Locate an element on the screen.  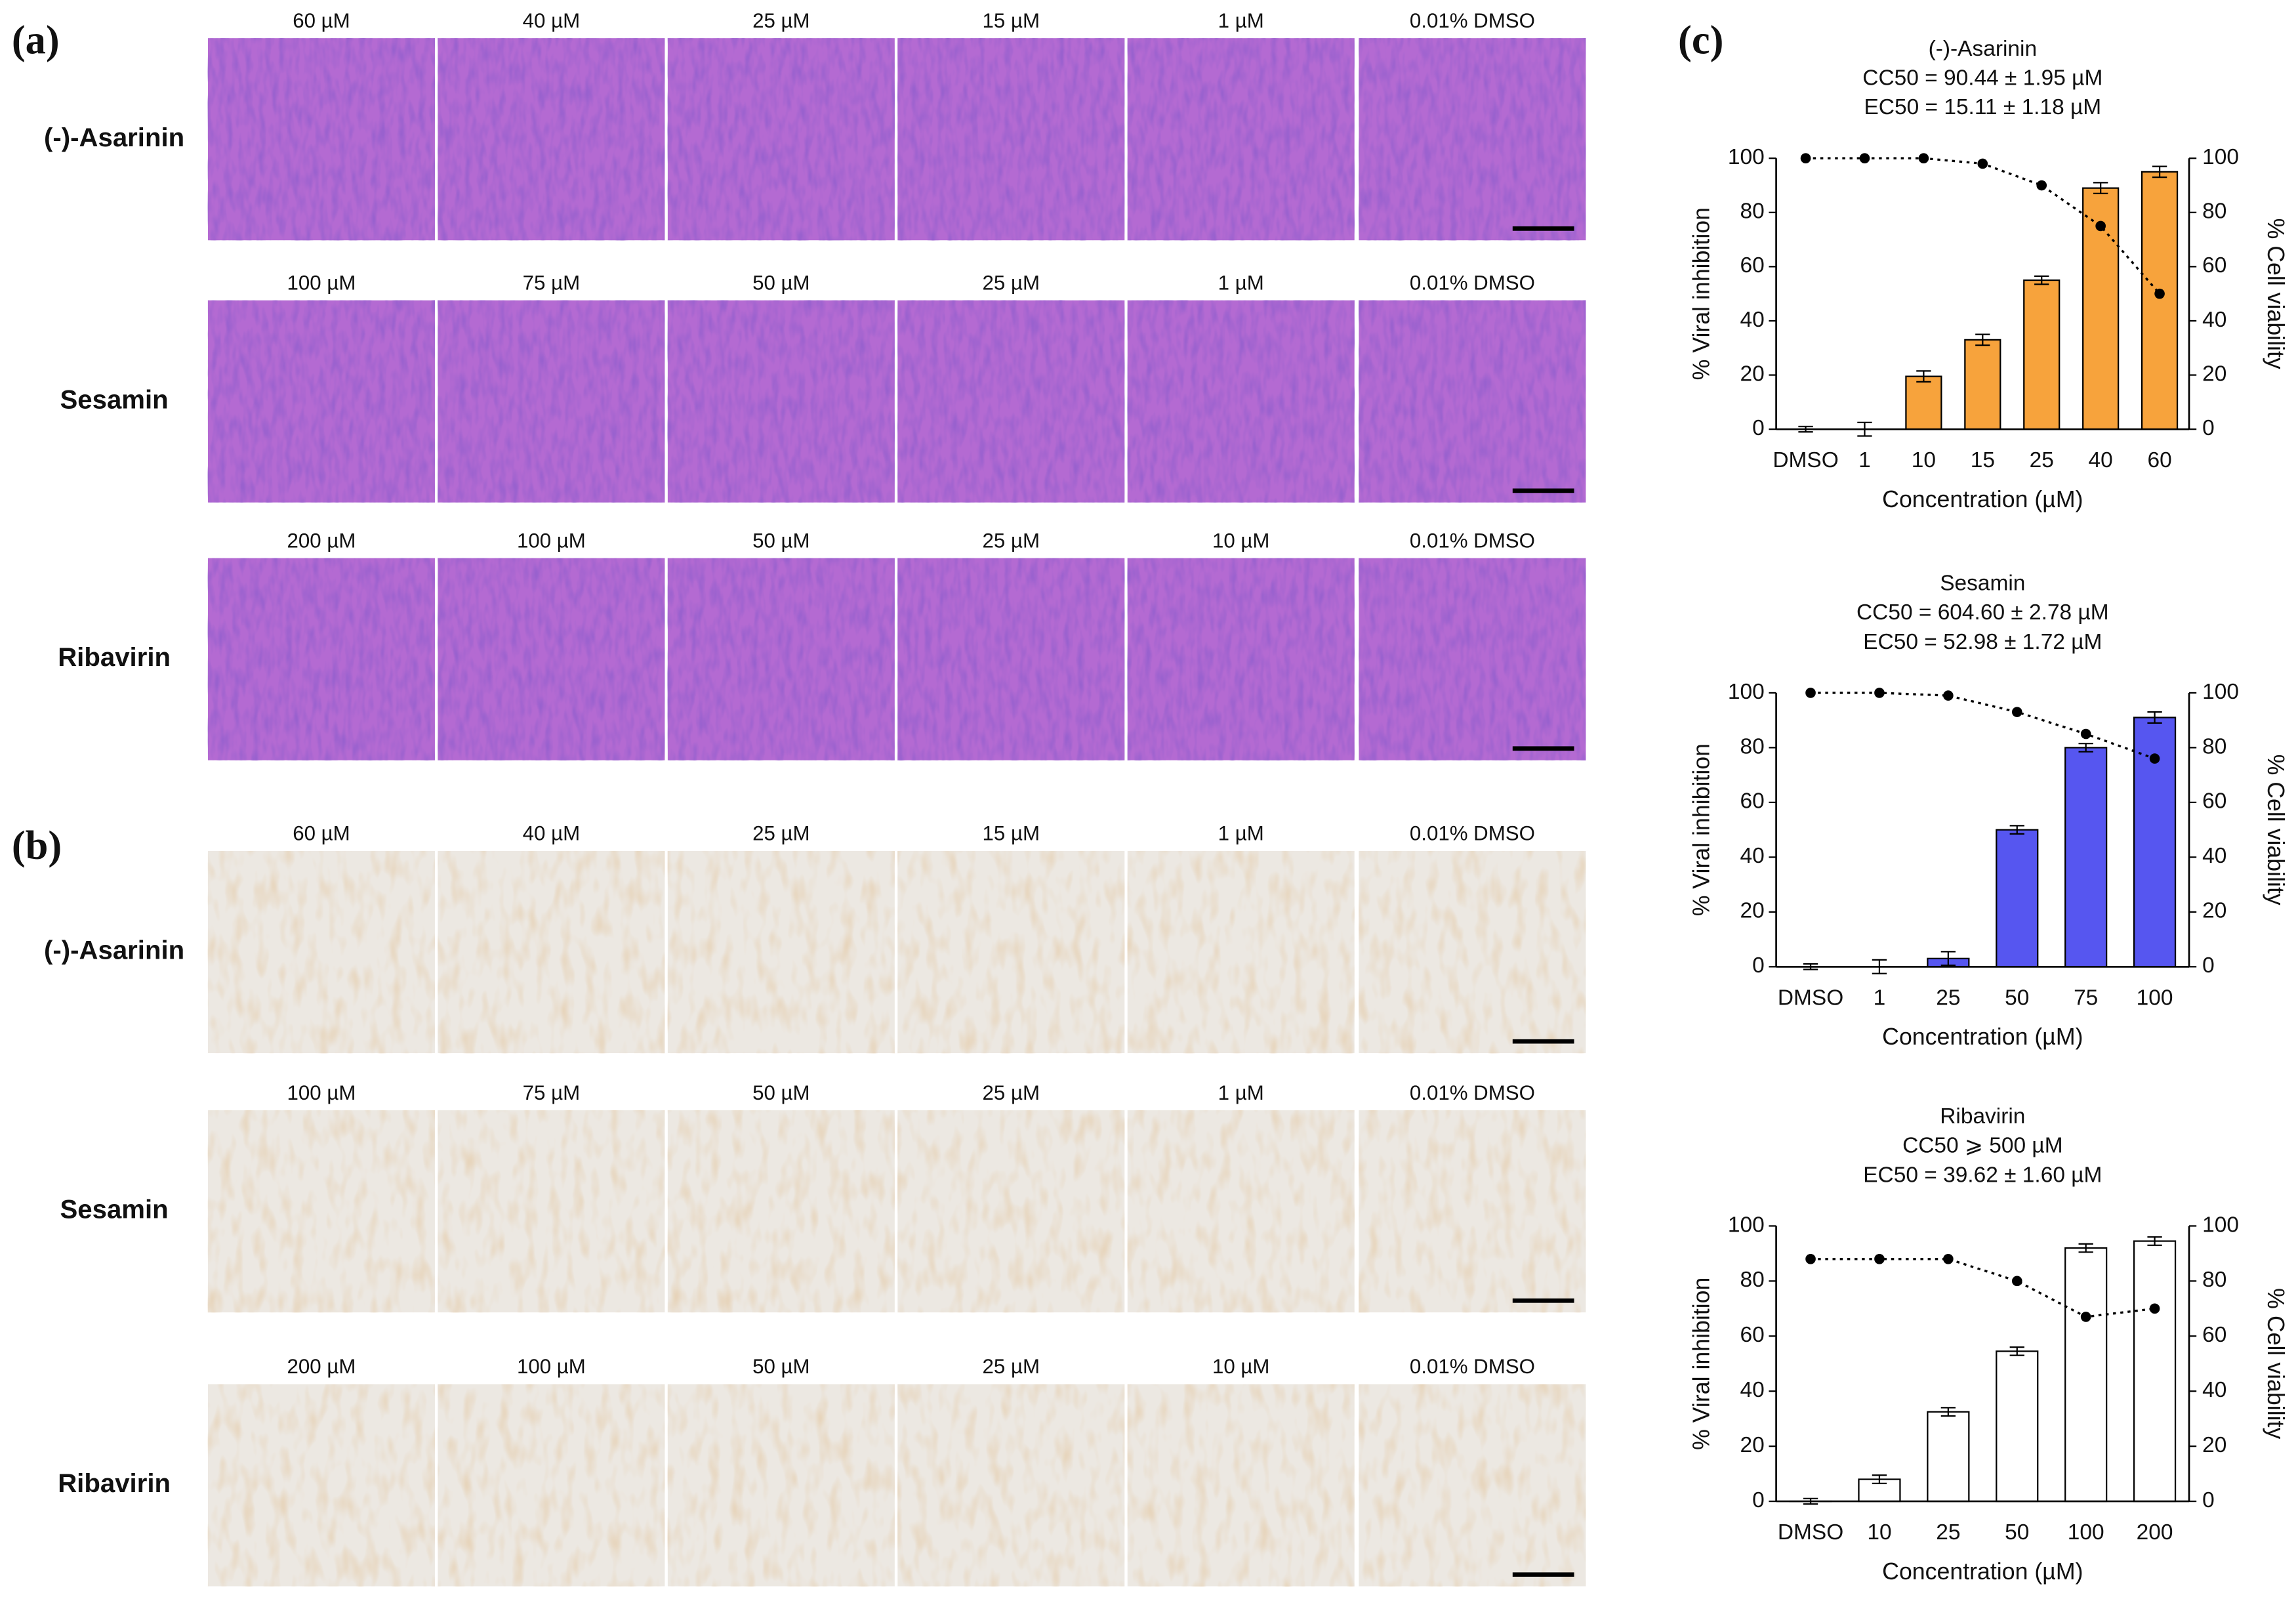
condition-label: 10 µM is located at coordinates (1240, 540).